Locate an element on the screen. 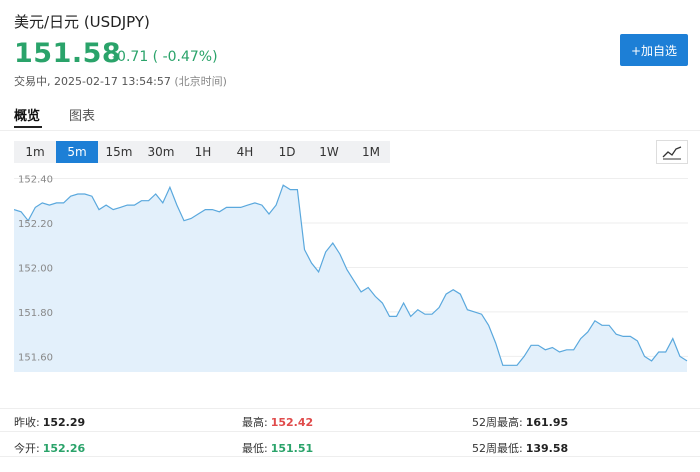 The height and width of the screenshot is (472, 700). period-4h: 4H is located at coordinates (245, 152).